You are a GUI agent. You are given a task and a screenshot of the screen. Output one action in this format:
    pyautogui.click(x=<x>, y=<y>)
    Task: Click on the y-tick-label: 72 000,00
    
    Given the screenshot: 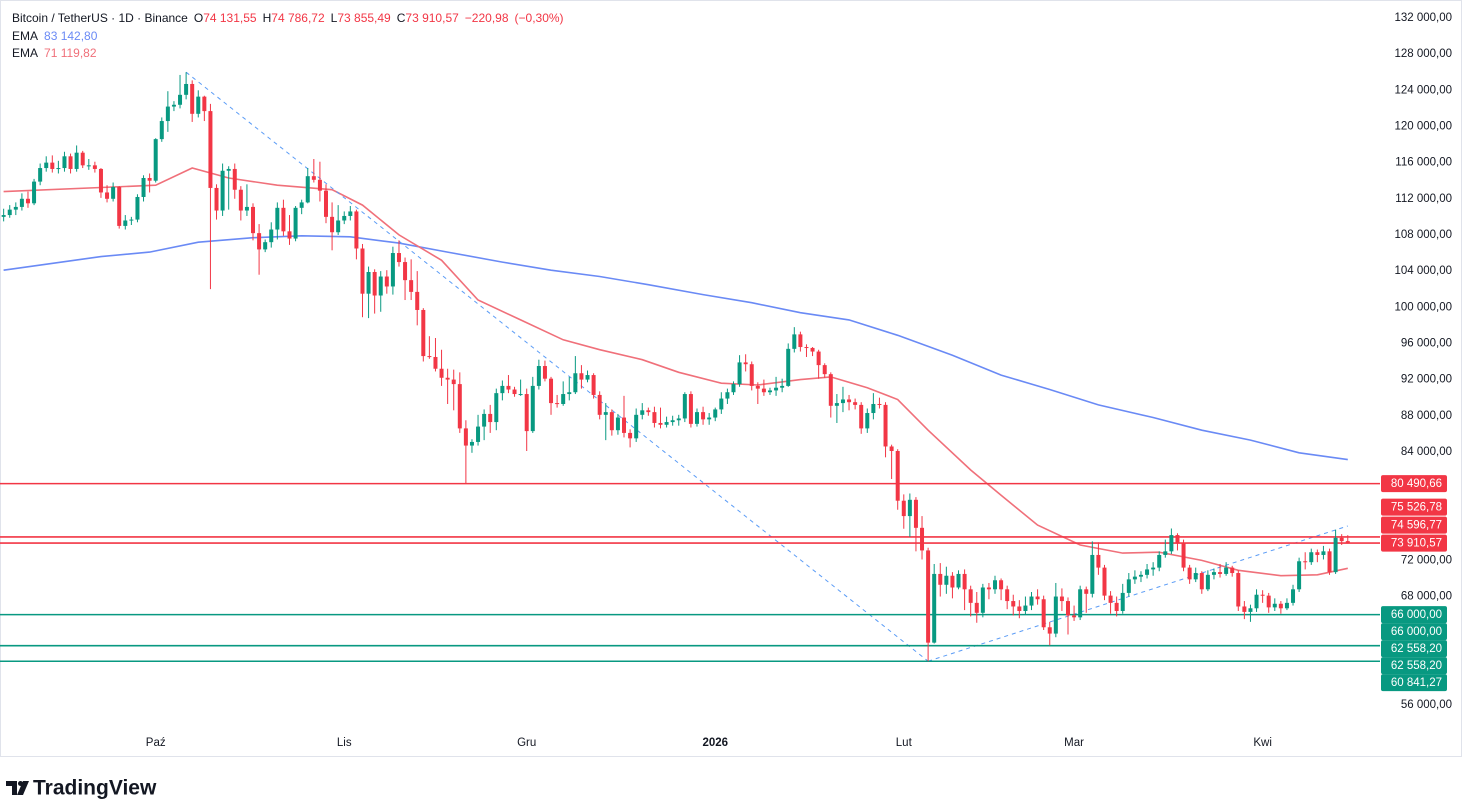 What is the action you would take?
    pyautogui.click(x=1426, y=560)
    